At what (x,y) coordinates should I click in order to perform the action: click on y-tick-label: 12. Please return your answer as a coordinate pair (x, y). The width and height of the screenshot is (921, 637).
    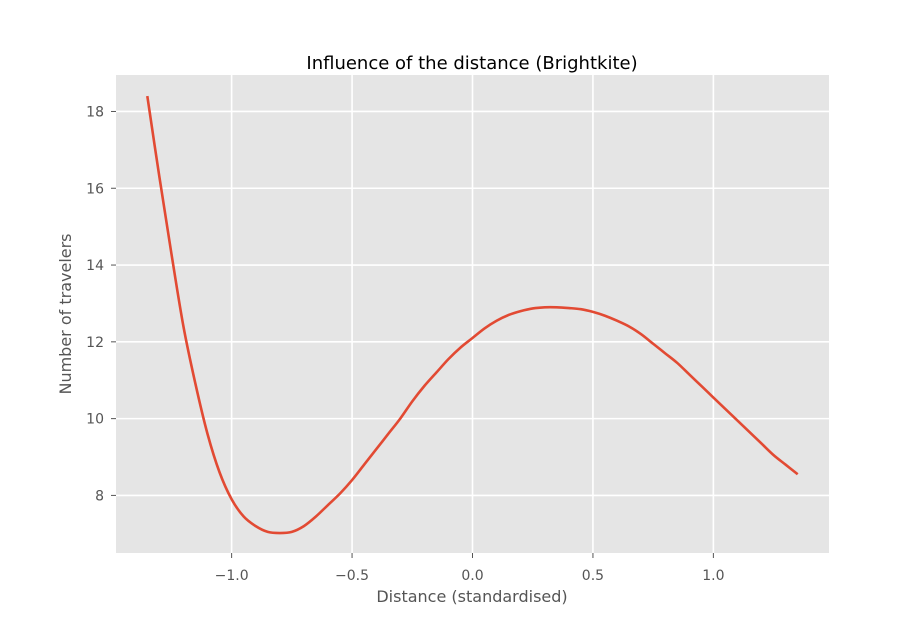
    Looking at the image, I should click on (95, 343).